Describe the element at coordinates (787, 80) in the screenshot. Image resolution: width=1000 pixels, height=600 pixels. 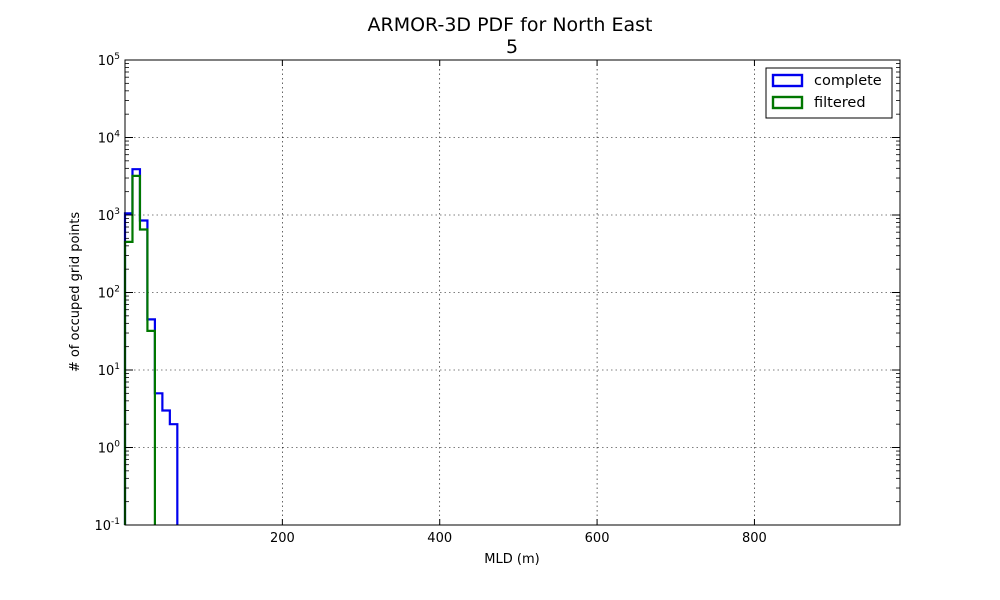
I see `legend-swatch-complete` at that location.